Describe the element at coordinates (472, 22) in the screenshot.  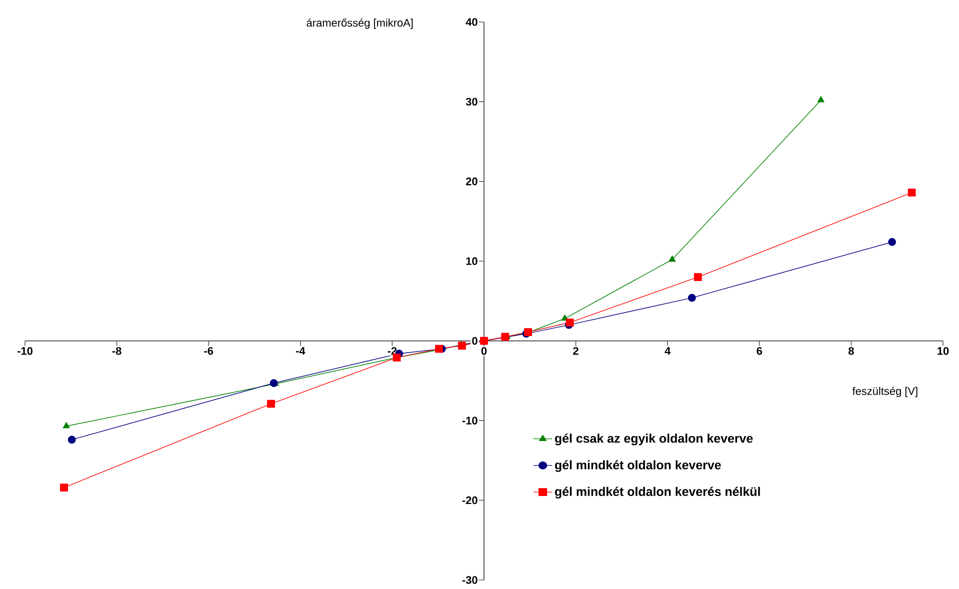
I see `y-tick-label: 40` at that location.